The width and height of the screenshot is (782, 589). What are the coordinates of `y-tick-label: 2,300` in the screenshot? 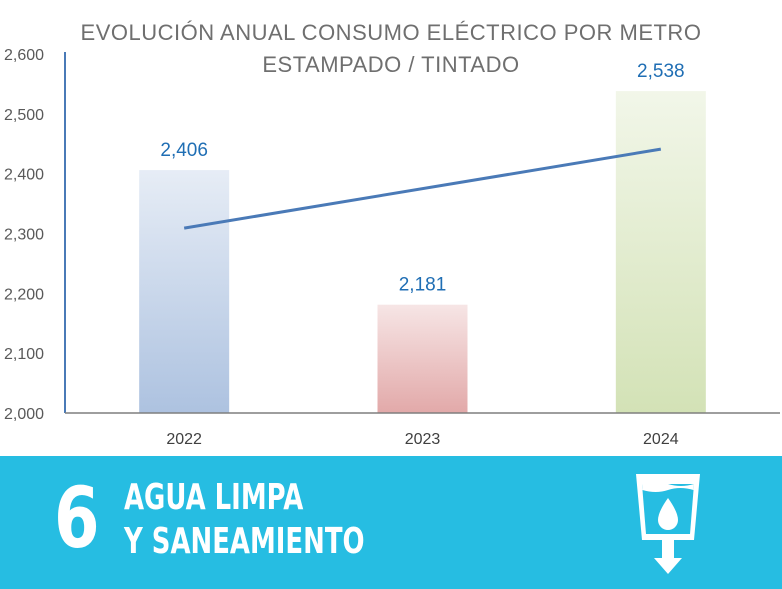 It's located at (24, 235).